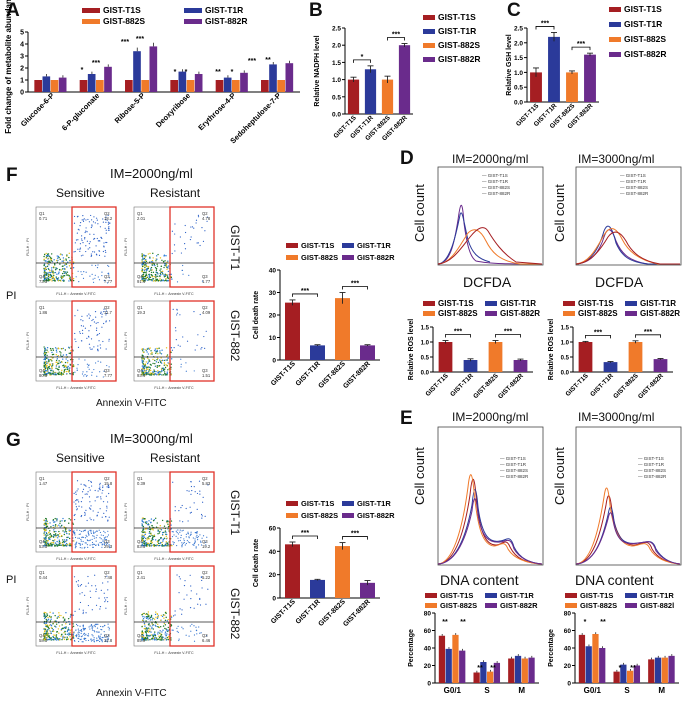  Describe the element at coordinates (634, 193) in the screenshot. I see `svg-text: — GIST-882R` at that location.